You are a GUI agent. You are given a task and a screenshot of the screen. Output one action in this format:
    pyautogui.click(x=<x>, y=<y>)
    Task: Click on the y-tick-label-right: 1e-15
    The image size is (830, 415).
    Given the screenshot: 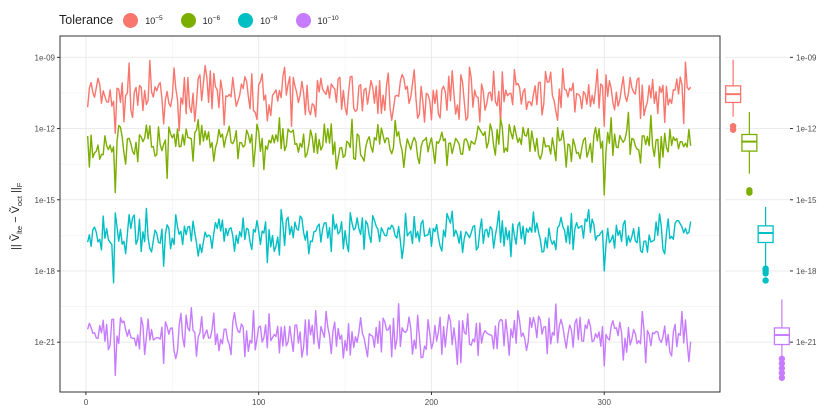 What is the action you would take?
    pyautogui.click(x=806, y=200)
    